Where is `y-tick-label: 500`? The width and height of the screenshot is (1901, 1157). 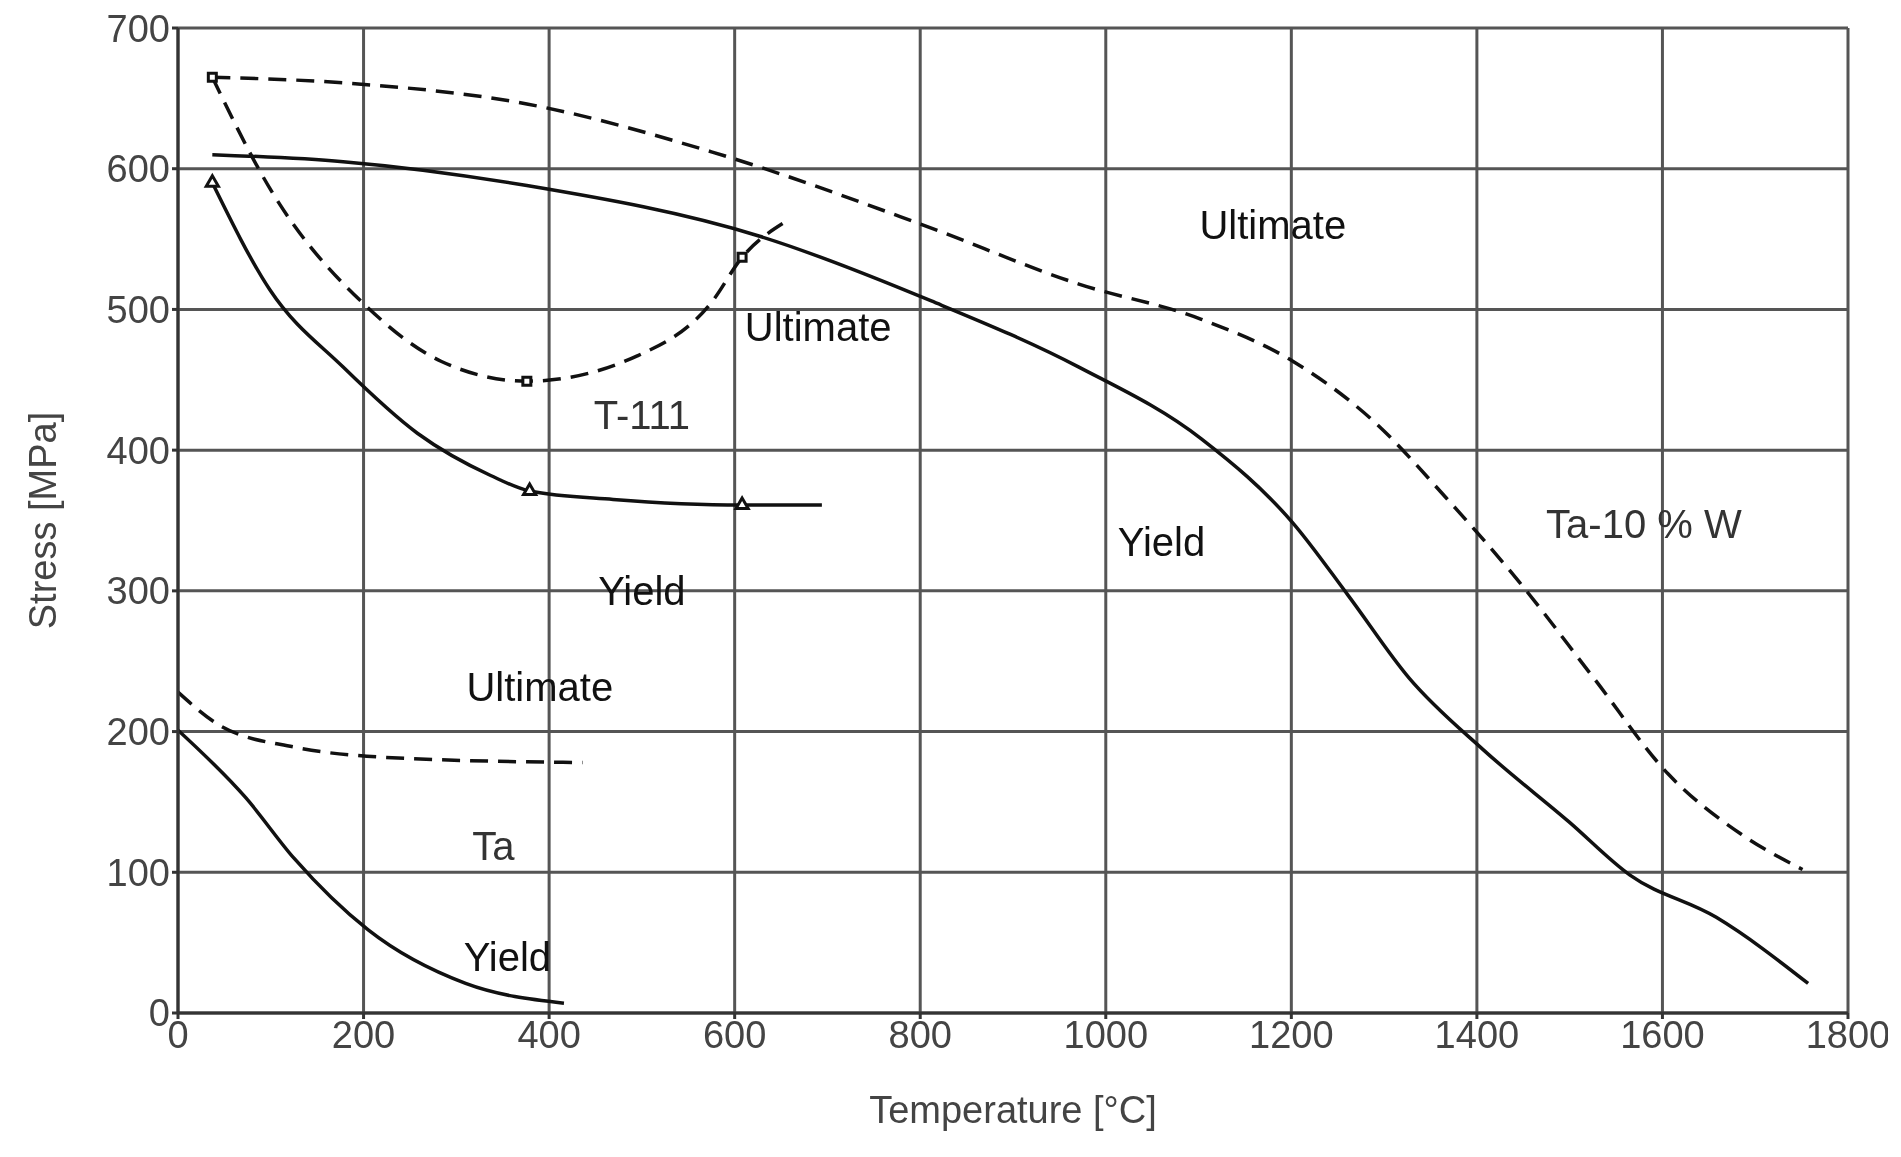 y-tick-label: 500 is located at coordinates (138, 309).